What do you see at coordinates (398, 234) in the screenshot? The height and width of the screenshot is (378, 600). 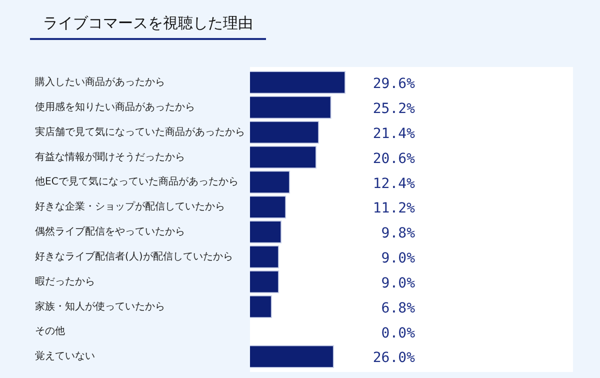 I see `data-label: 9.8%` at bounding box center [398, 234].